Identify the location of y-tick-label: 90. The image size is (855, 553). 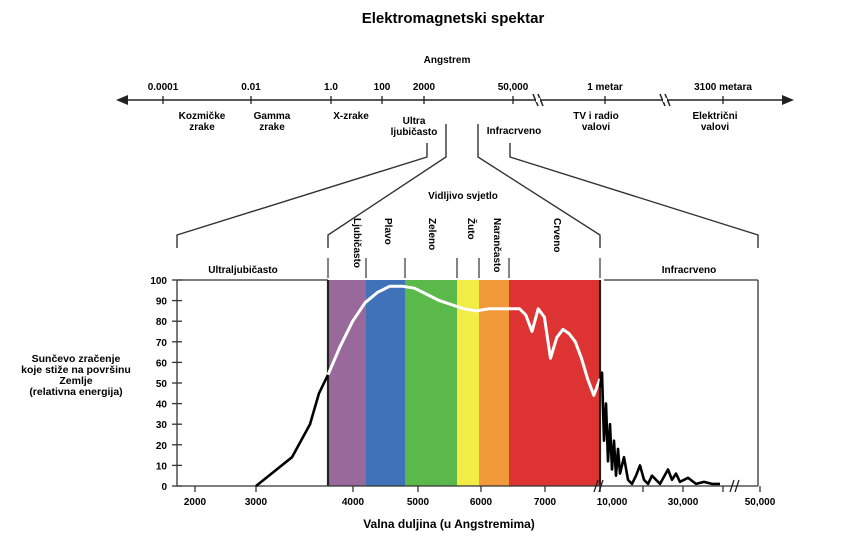
(162, 302).